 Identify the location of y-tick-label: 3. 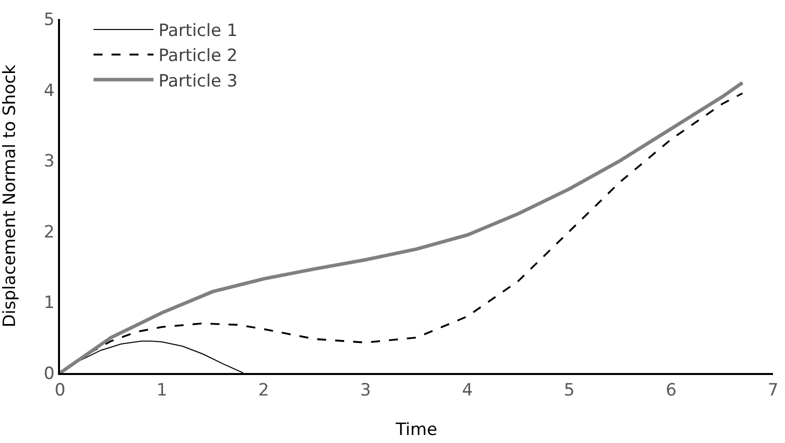
(49, 162).